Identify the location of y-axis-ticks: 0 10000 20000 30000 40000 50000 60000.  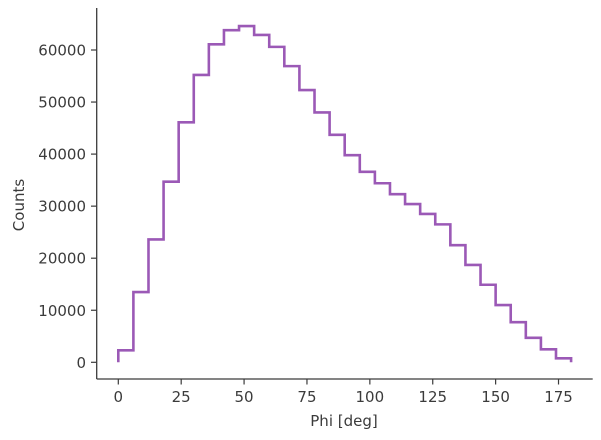
(67, 207).